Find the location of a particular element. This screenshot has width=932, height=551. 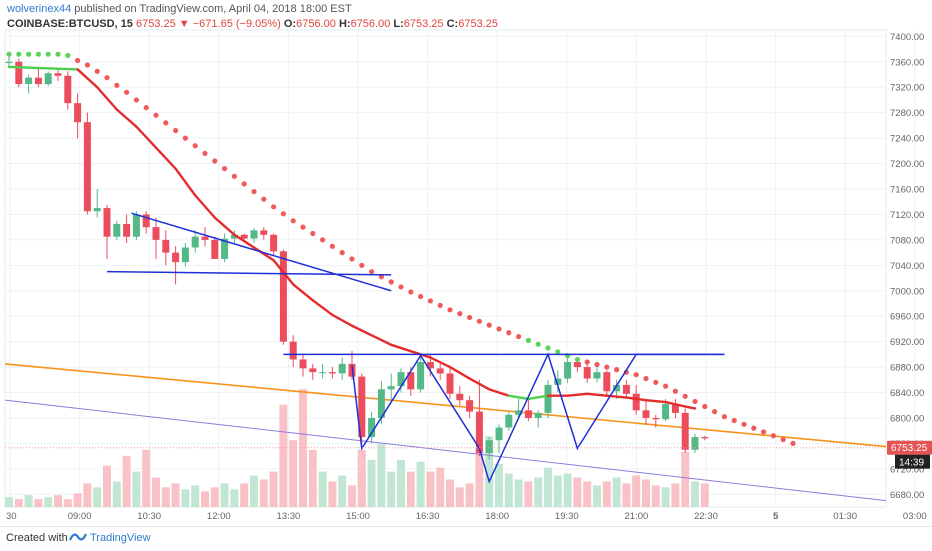

price-badge-text: 6753.25 is located at coordinates (909, 448).